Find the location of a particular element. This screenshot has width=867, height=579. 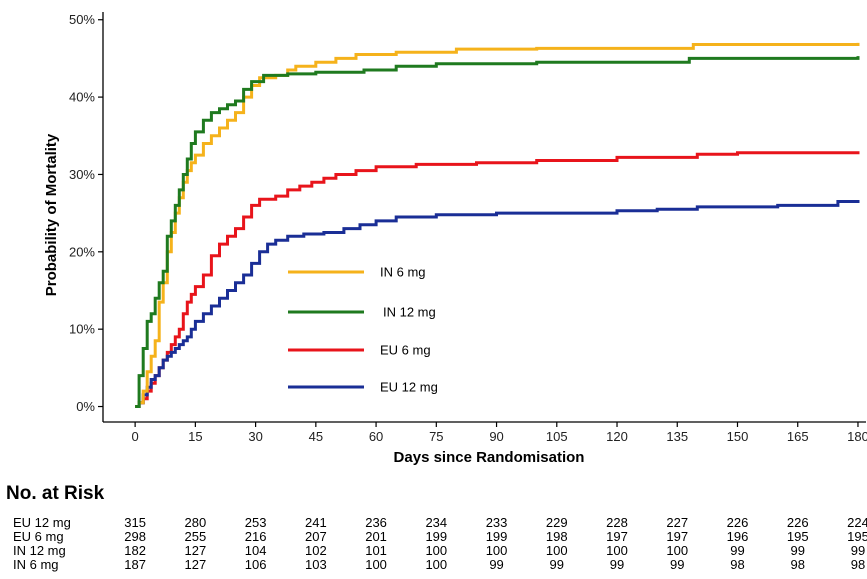

risk-cell: 228 is located at coordinates (617, 522).